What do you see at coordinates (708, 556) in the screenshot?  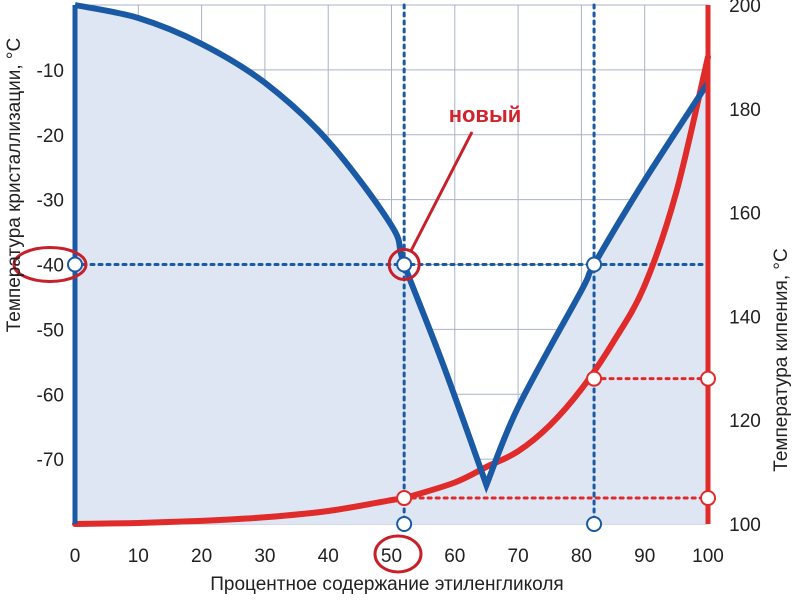 I see `x-tick-label: 100` at bounding box center [708, 556].